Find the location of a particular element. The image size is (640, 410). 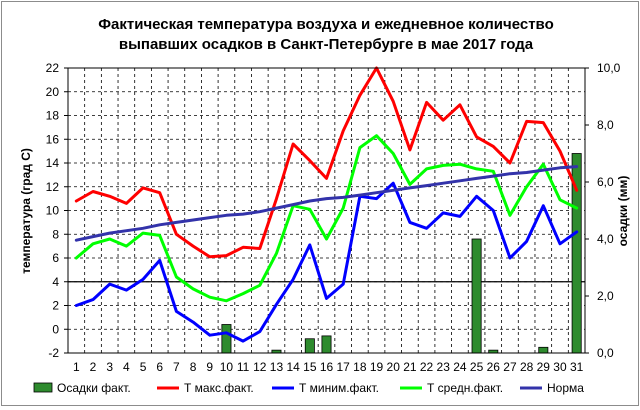

y-axis-label-right: осадки (мм) is located at coordinates (623, 211).